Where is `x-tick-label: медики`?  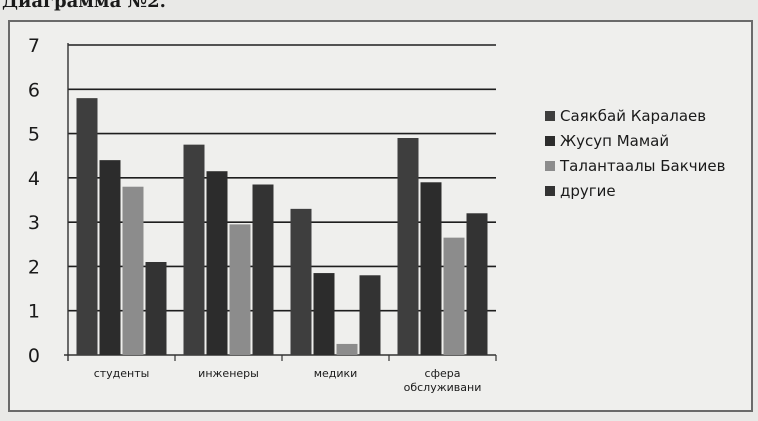
x-tick-label: медики is located at coordinates (336, 373).